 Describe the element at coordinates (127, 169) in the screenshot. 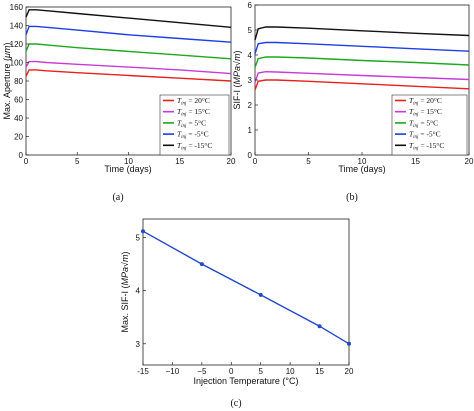

I see `panel-a-xlabel: Time (days)` at that location.